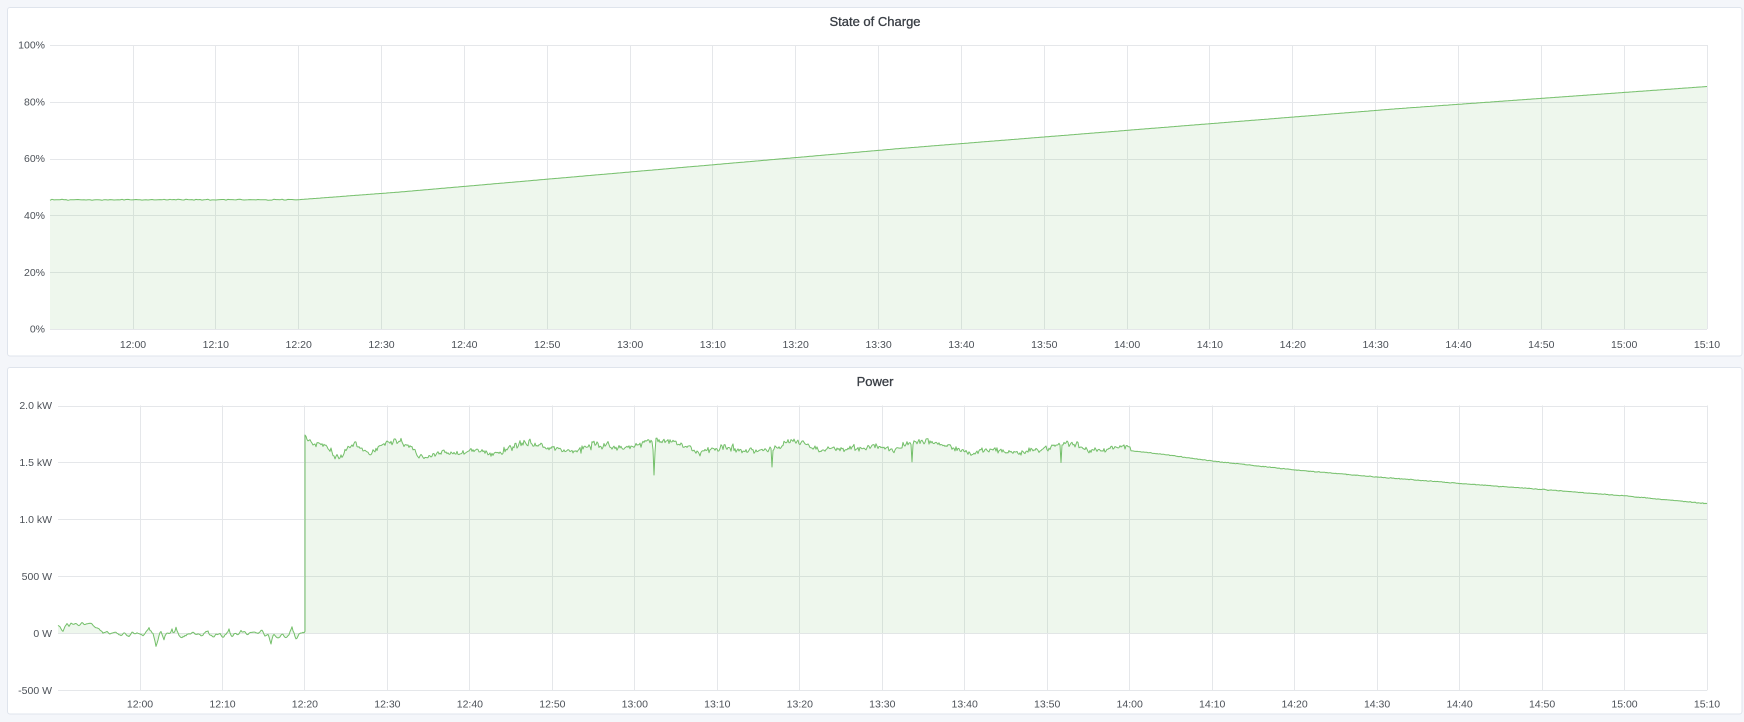 The image size is (1744, 722). I want to click on svg-text: 0 W, so click(42, 634).